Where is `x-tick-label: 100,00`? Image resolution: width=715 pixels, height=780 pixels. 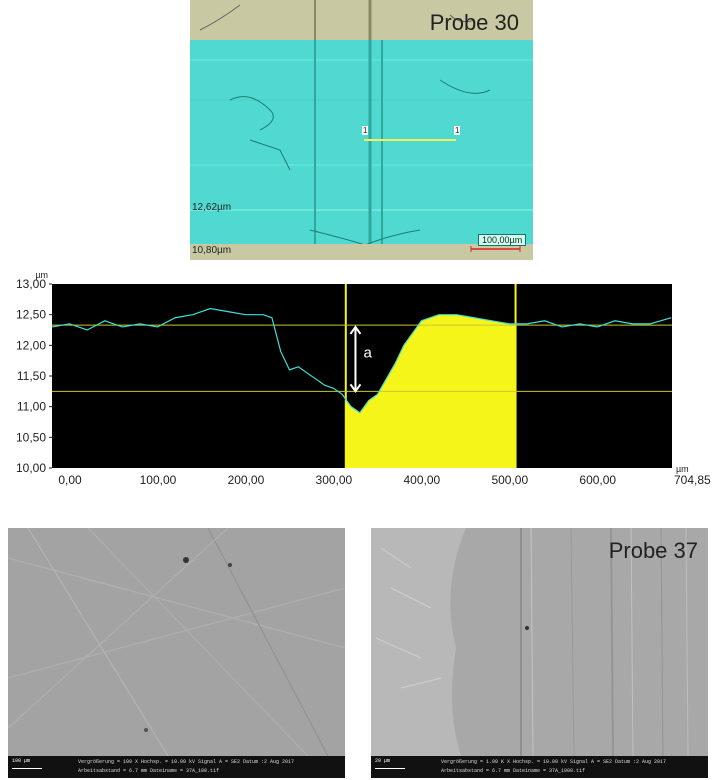
x-tick-label: 100,00 is located at coordinates (158, 480).